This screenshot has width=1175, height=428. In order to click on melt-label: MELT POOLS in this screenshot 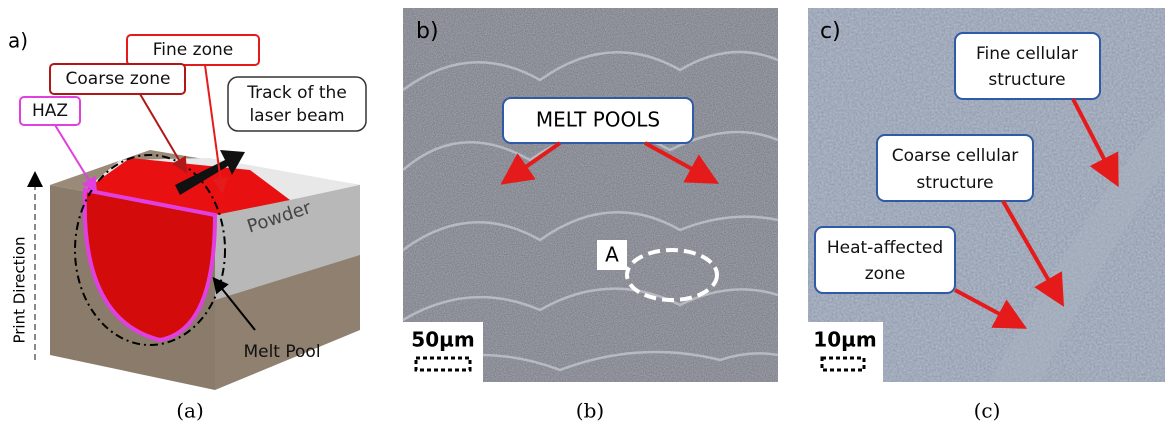, I will do `click(598, 120)`.